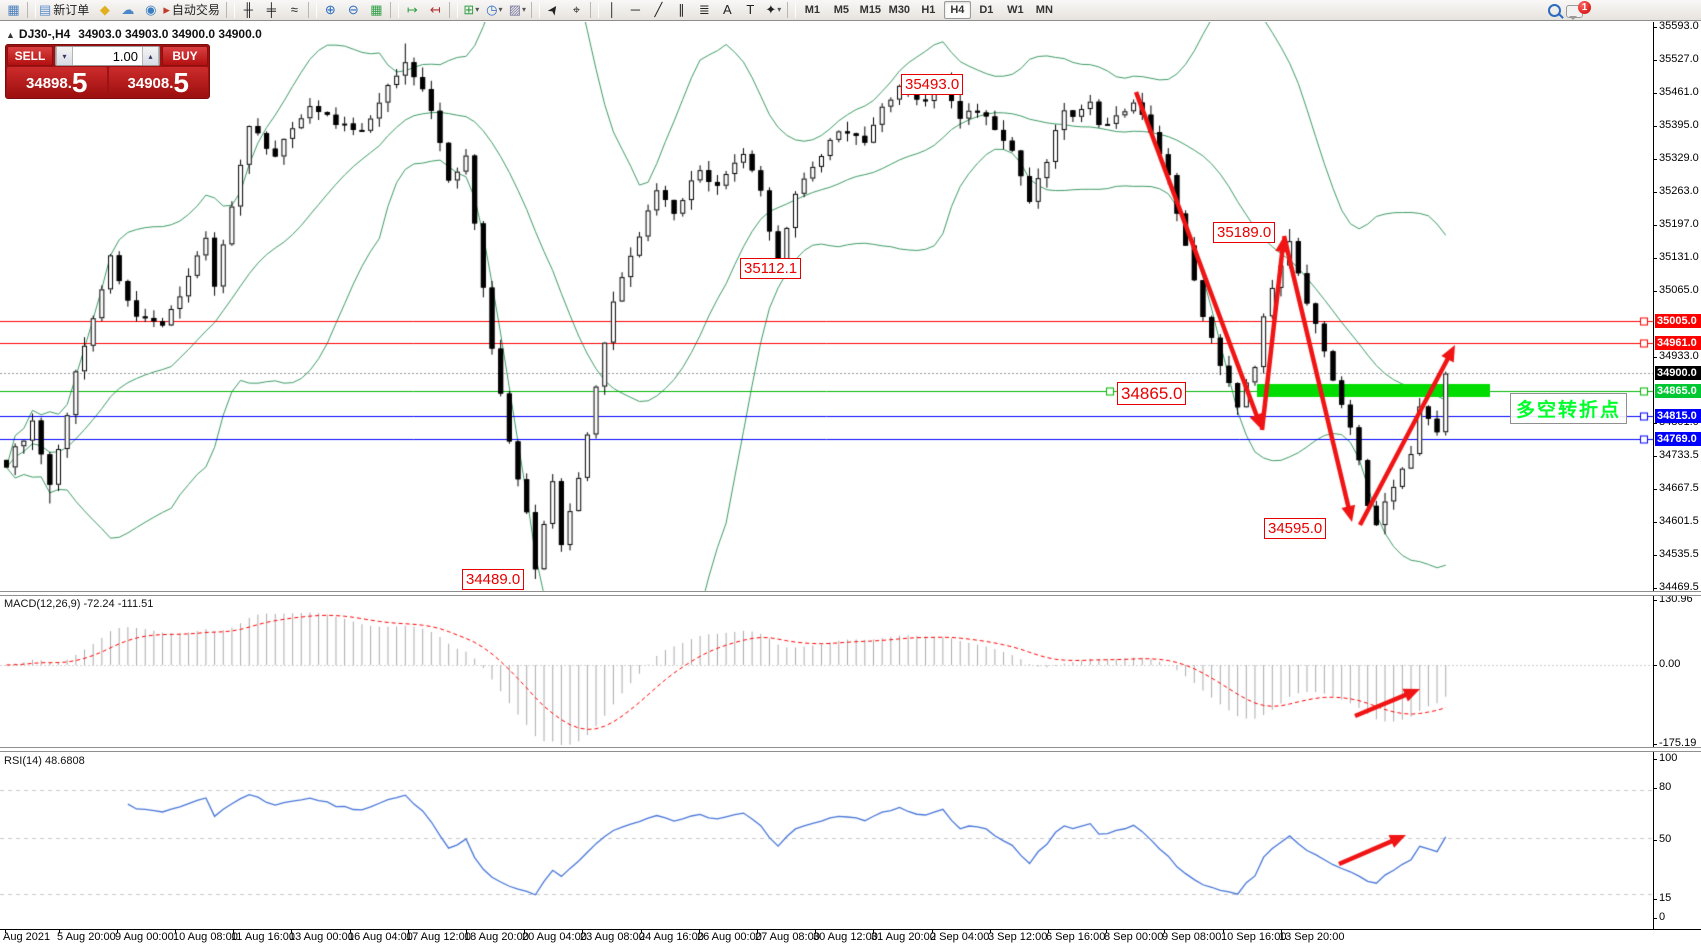 The height and width of the screenshot is (944, 1701). Describe the element at coordinates (1152, 393) in the screenshot. I see `price-annotation: 34865.0` at that location.